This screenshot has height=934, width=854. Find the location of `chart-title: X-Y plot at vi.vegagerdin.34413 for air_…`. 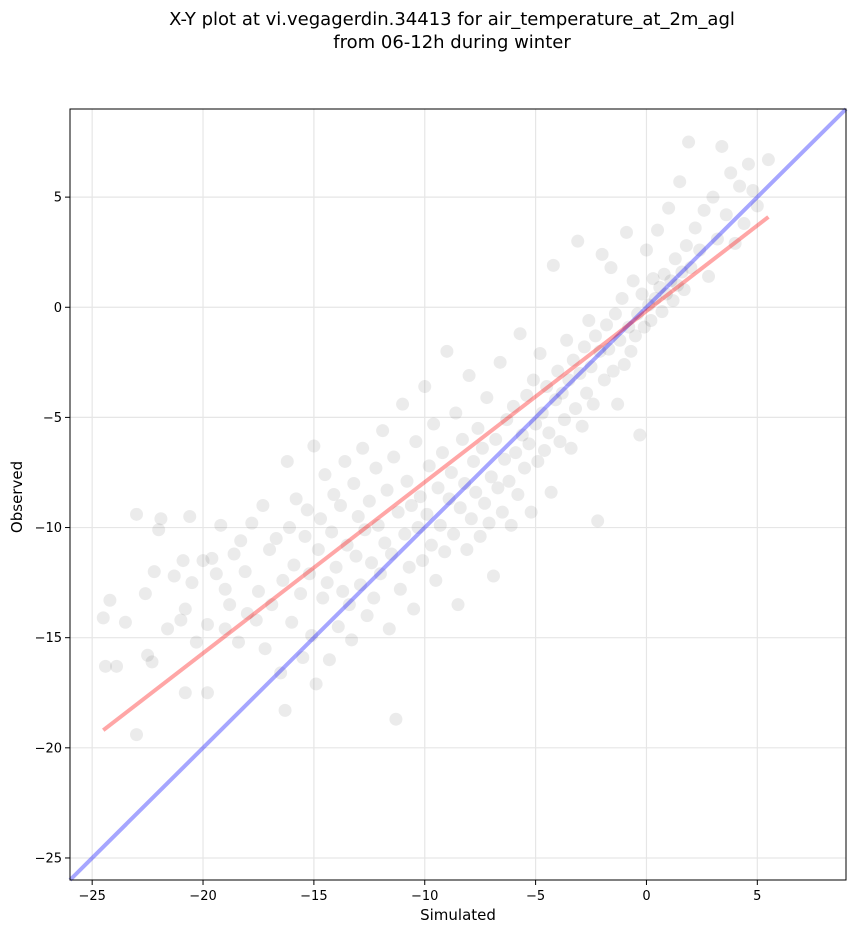

chart-title: X-Y plot at vi.vegagerdin.34413 for air_… is located at coordinates (452, 19).